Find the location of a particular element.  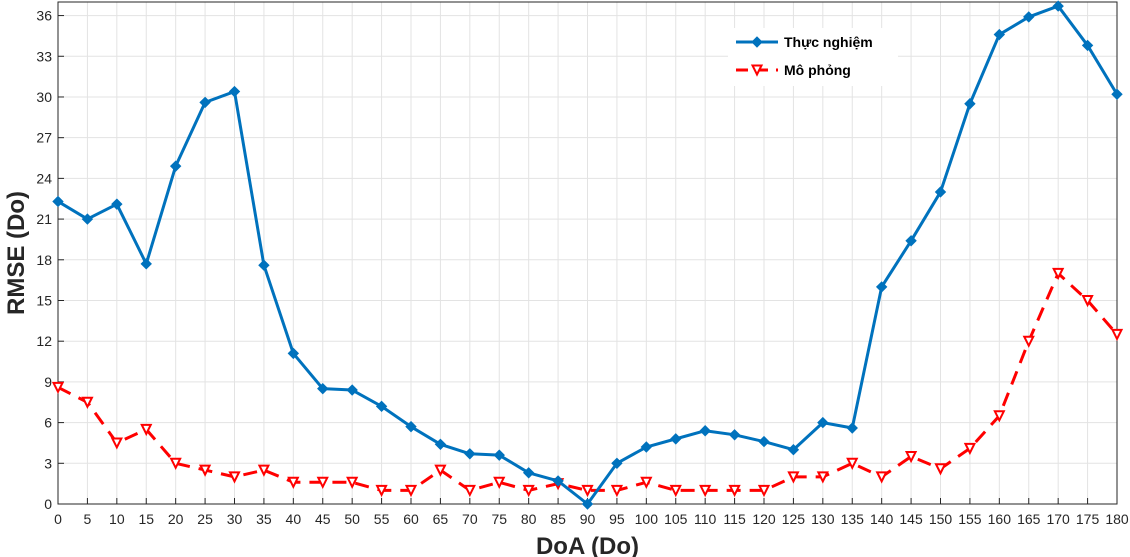

x-tick-label: 90 is located at coordinates (588, 519).